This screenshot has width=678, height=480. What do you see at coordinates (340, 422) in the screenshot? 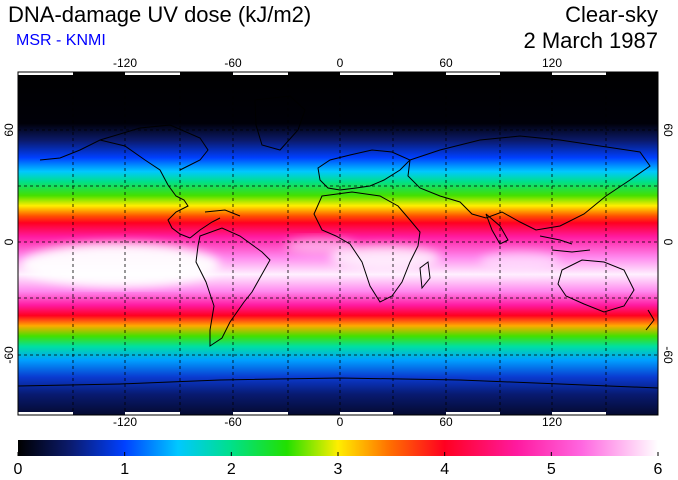
I see `lon-label-bottom-3: 0` at bounding box center [340, 422].